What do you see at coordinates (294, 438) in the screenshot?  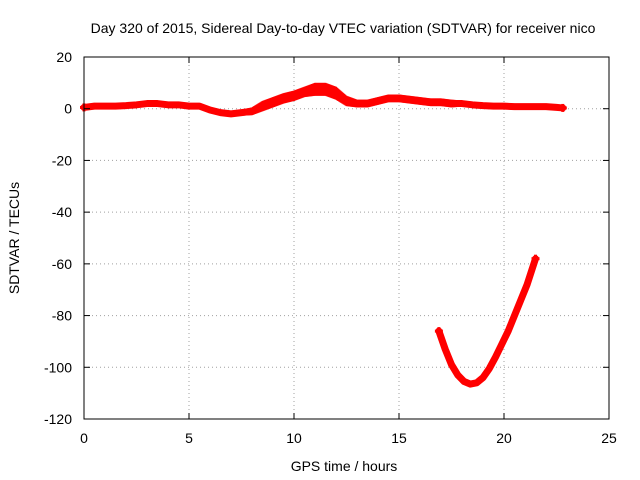 I see `x-tick-label: 10` at bounding box center [294, 438].